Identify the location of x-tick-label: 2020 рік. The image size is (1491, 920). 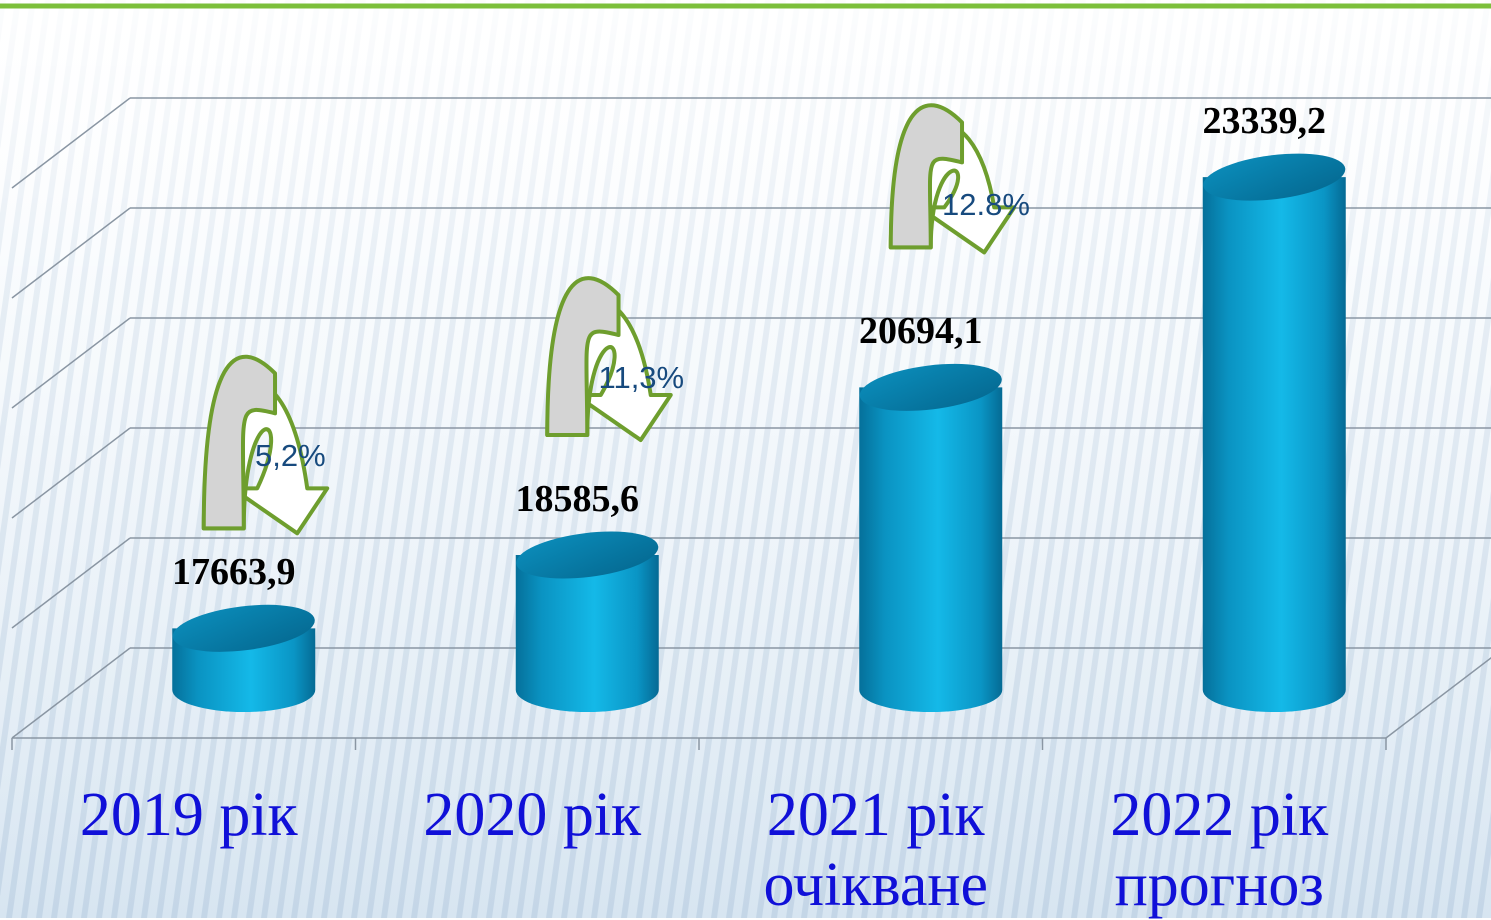
(532, 815).